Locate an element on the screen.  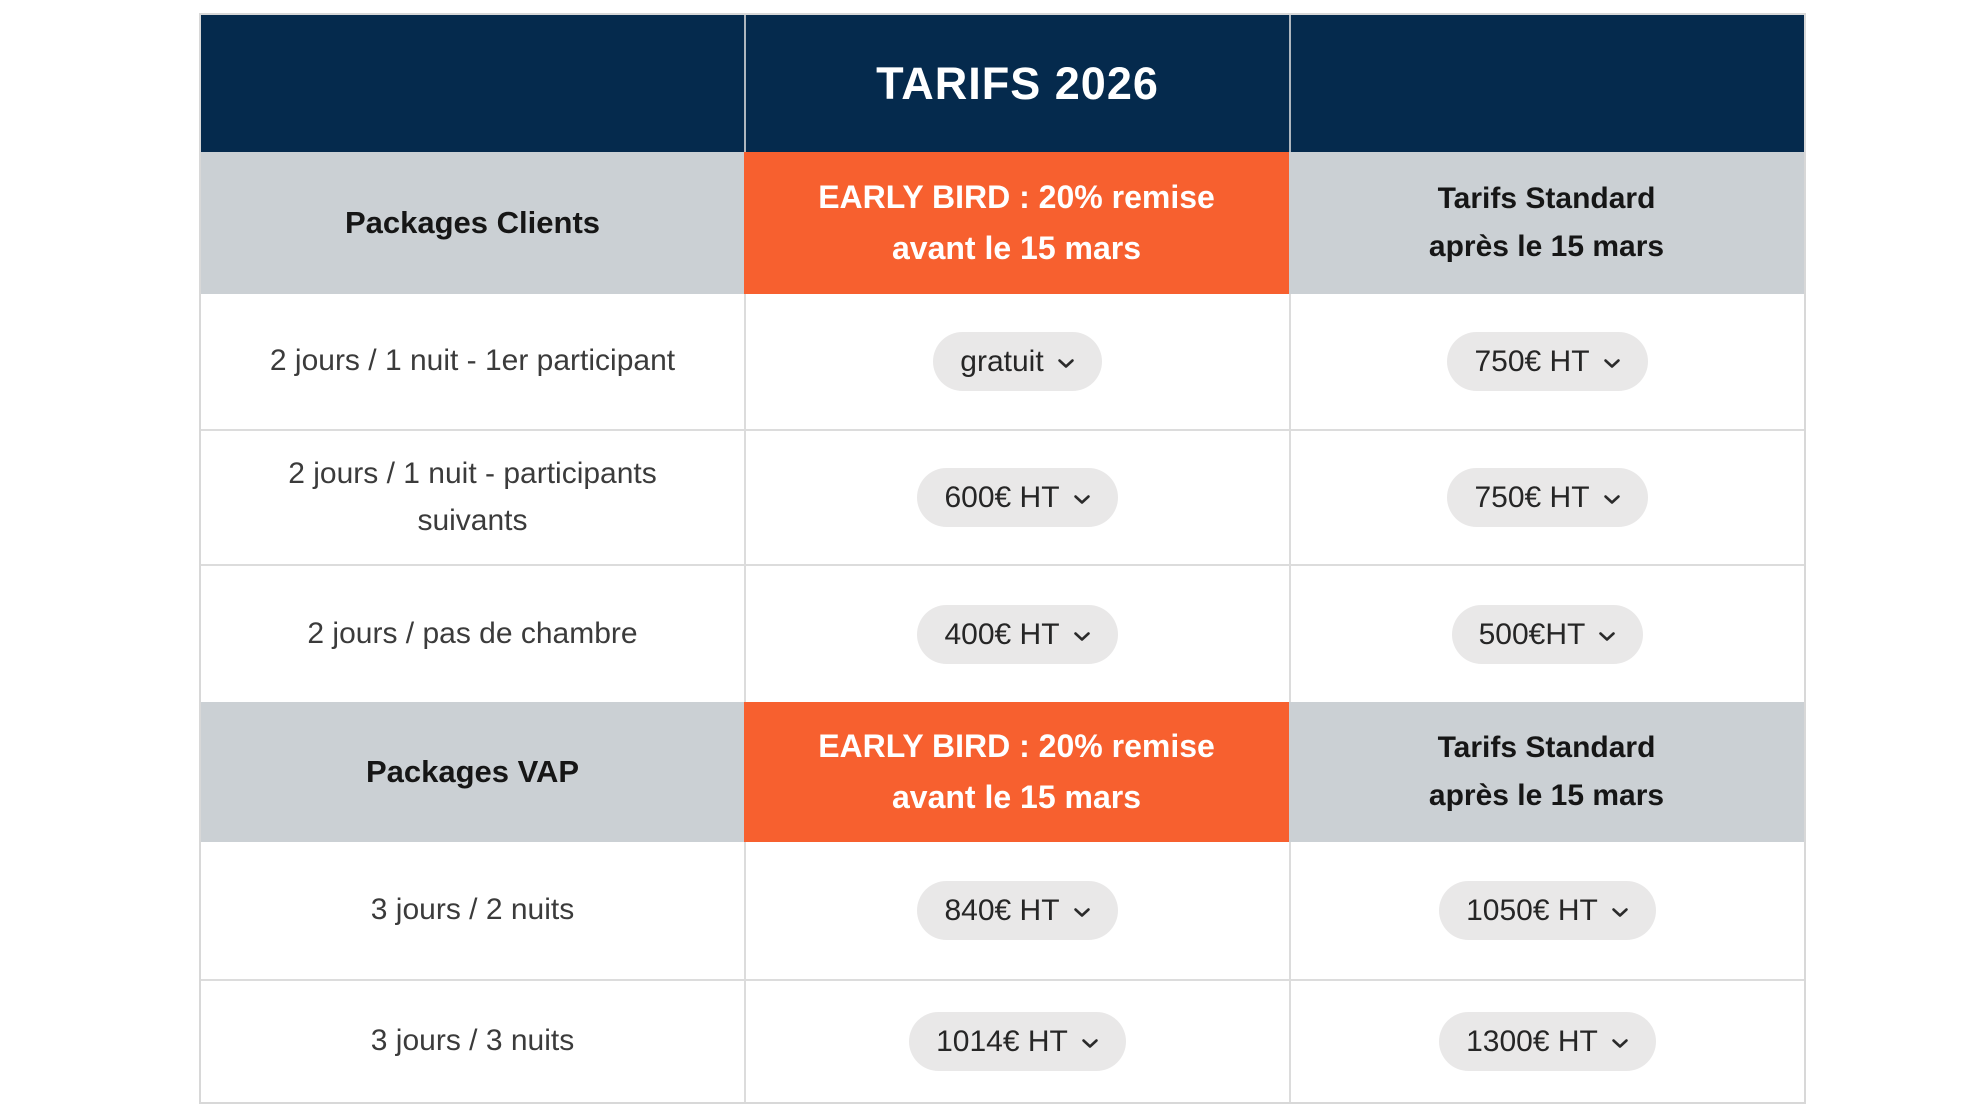
group-vap-label: Packages VAP is located at coordinates (472, 771).